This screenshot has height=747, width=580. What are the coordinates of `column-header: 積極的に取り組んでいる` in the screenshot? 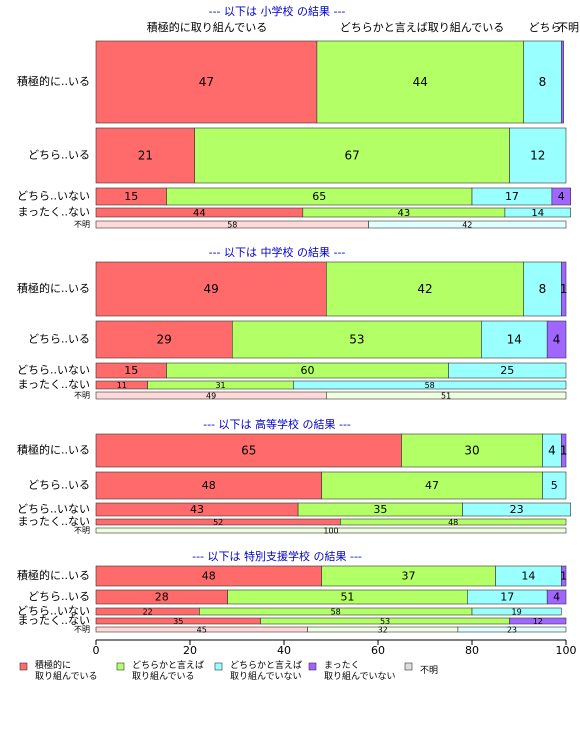 It's located at (207, 27).